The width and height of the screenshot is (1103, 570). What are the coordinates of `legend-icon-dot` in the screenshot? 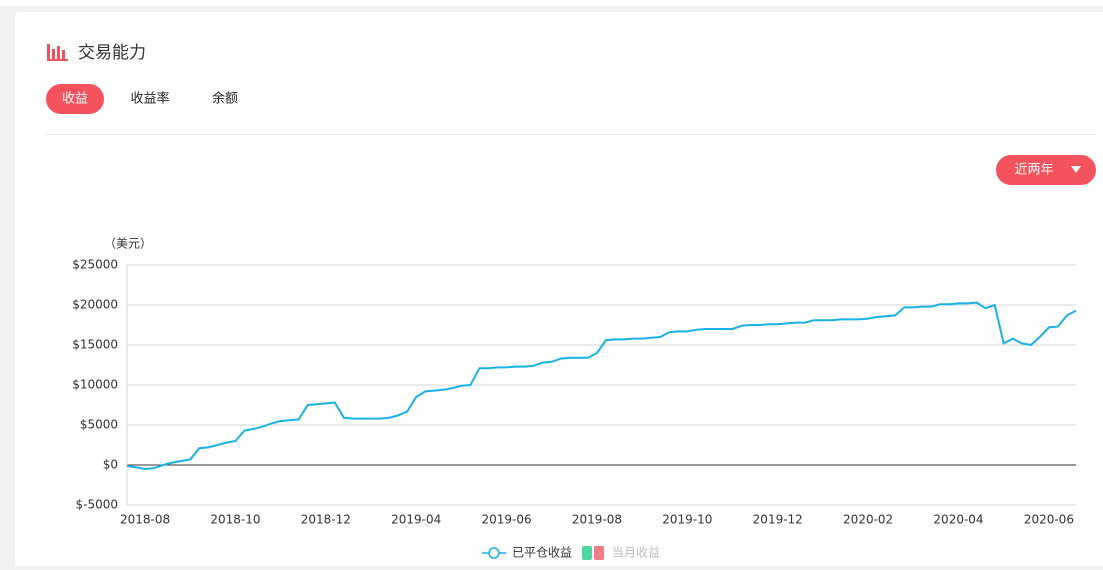 It's located at (494, 553).